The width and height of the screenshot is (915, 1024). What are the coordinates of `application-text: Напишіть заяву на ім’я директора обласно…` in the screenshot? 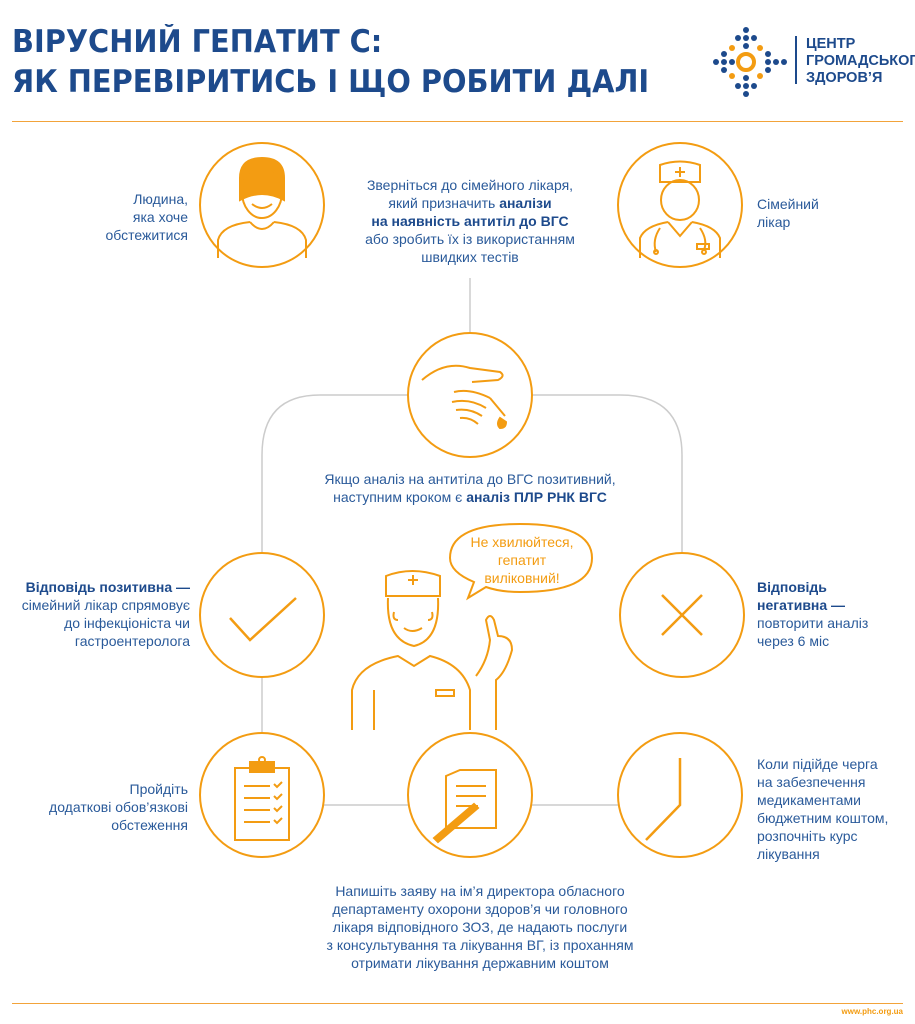 It's located at (480, 927).